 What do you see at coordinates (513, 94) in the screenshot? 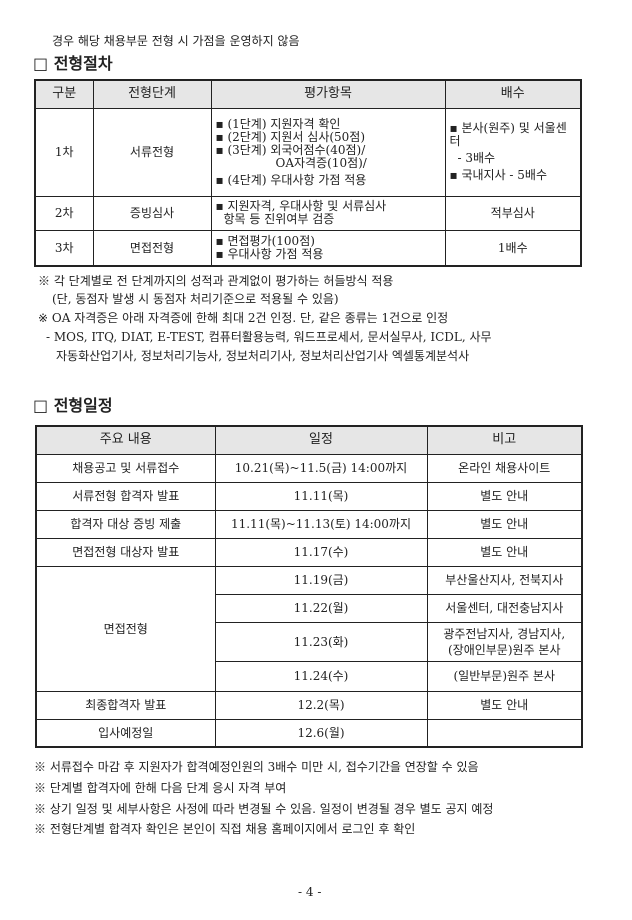
I see `header-cell: 배수` at bounding box center [513, 94].